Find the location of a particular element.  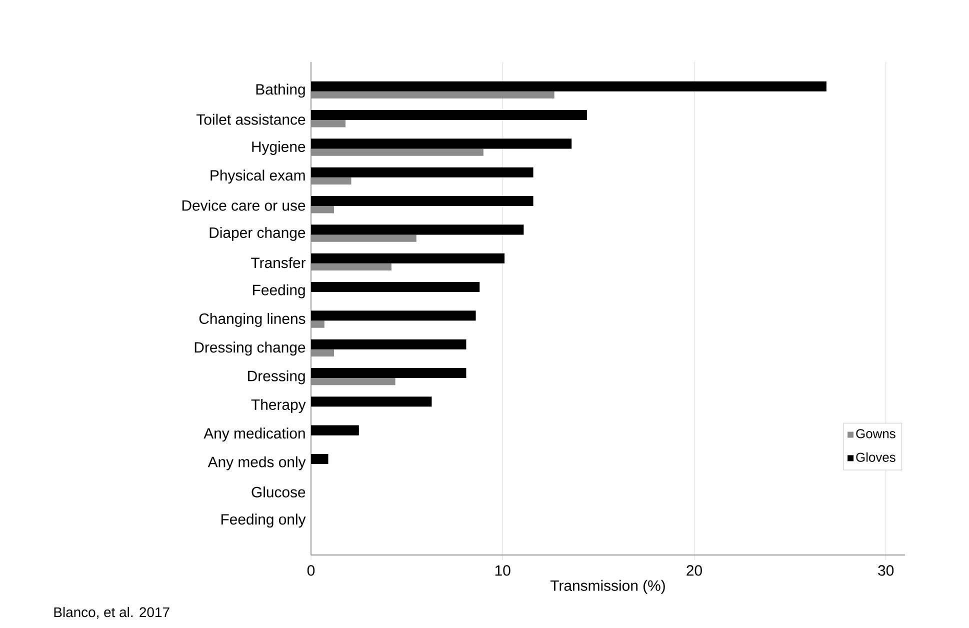

y-tick-label: Changing linens is located at coordinates (252, 320).